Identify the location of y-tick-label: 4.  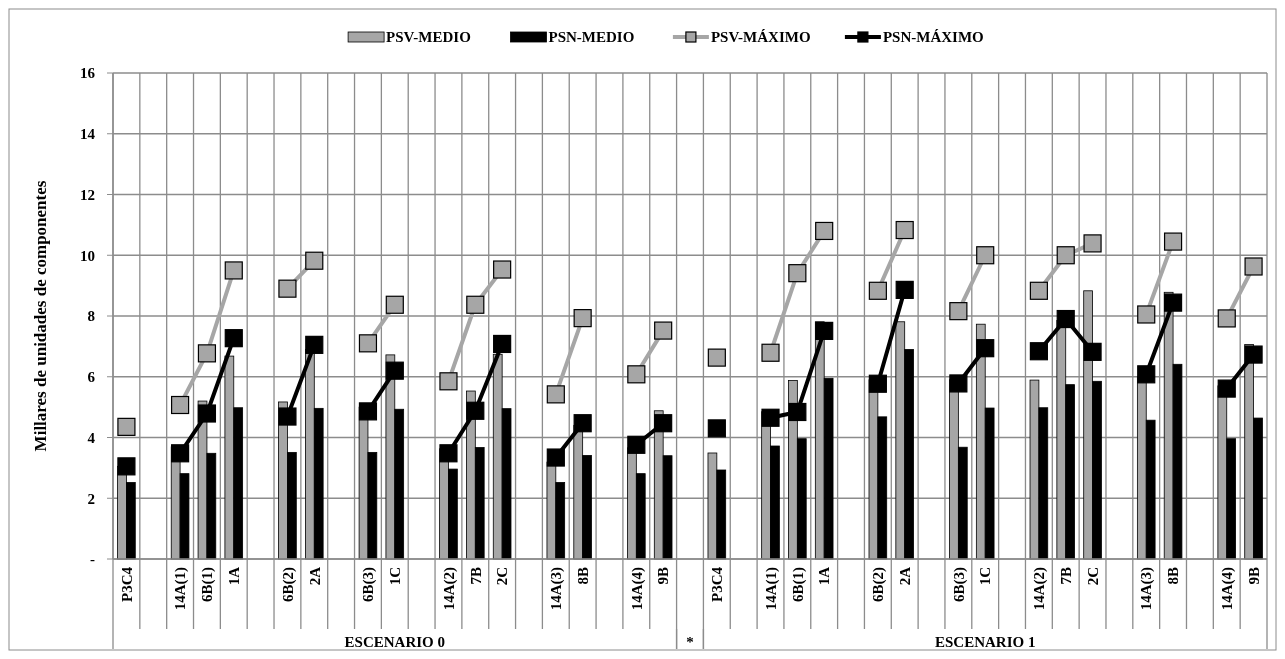
(91, 437).